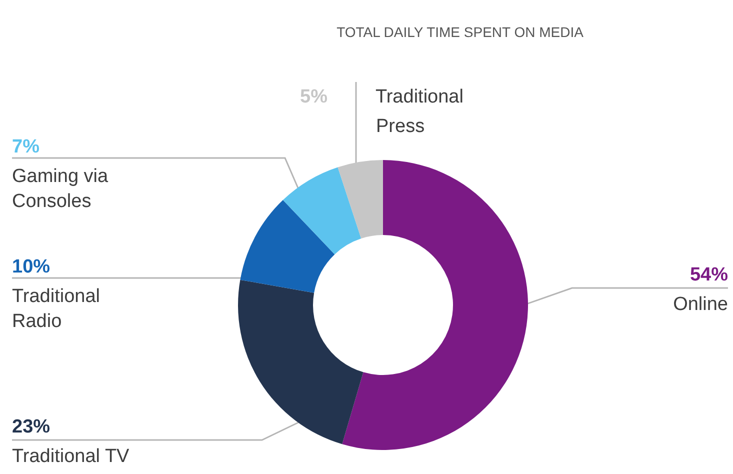 This screenshot has height=474, width=733. What do you see at coordinates (700, 304) in the screenshot?
I see `slice-label: Online` at bounding box center [700, 304].